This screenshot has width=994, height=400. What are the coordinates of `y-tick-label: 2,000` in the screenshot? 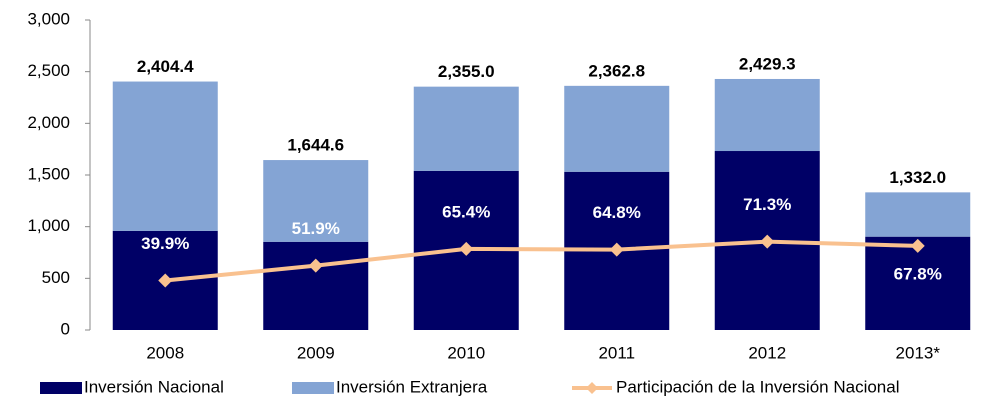 It's located at (48, 122).